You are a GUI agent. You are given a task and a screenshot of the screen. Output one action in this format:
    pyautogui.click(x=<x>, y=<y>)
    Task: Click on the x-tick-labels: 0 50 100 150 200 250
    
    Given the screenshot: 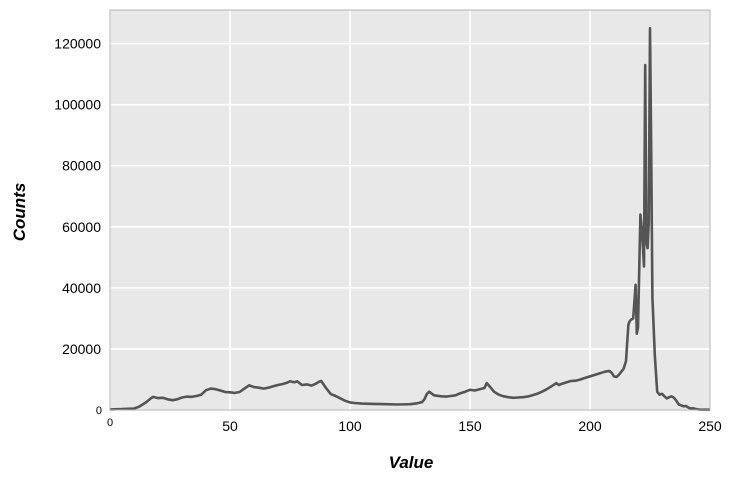 What is the action you would take?
    pyautogui.click(x=414, y=425)
    